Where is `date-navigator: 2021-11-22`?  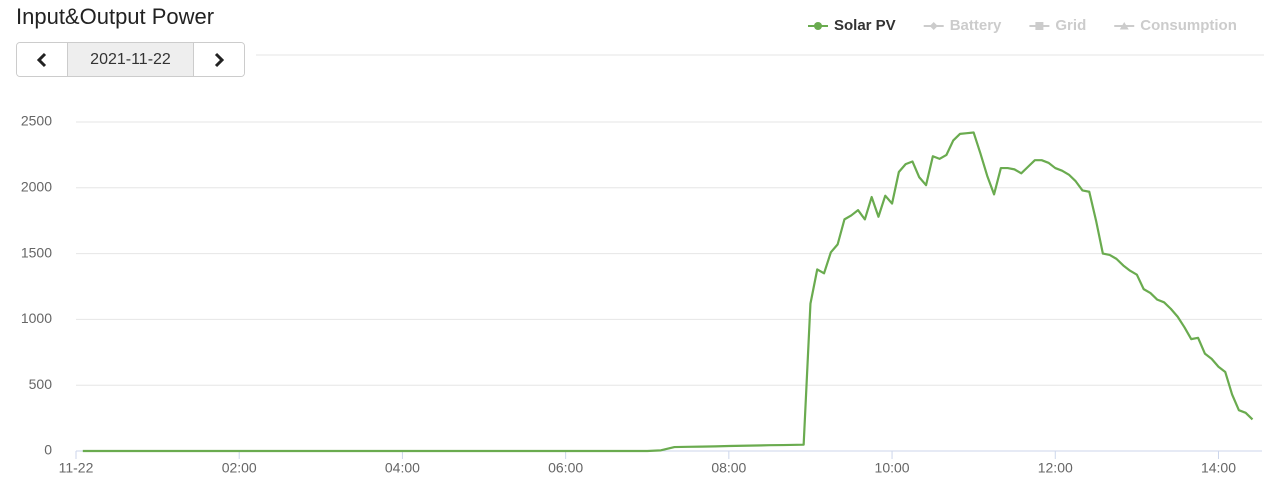 date-navigator: 2021-11-22 is located at coordinates (130, 59).